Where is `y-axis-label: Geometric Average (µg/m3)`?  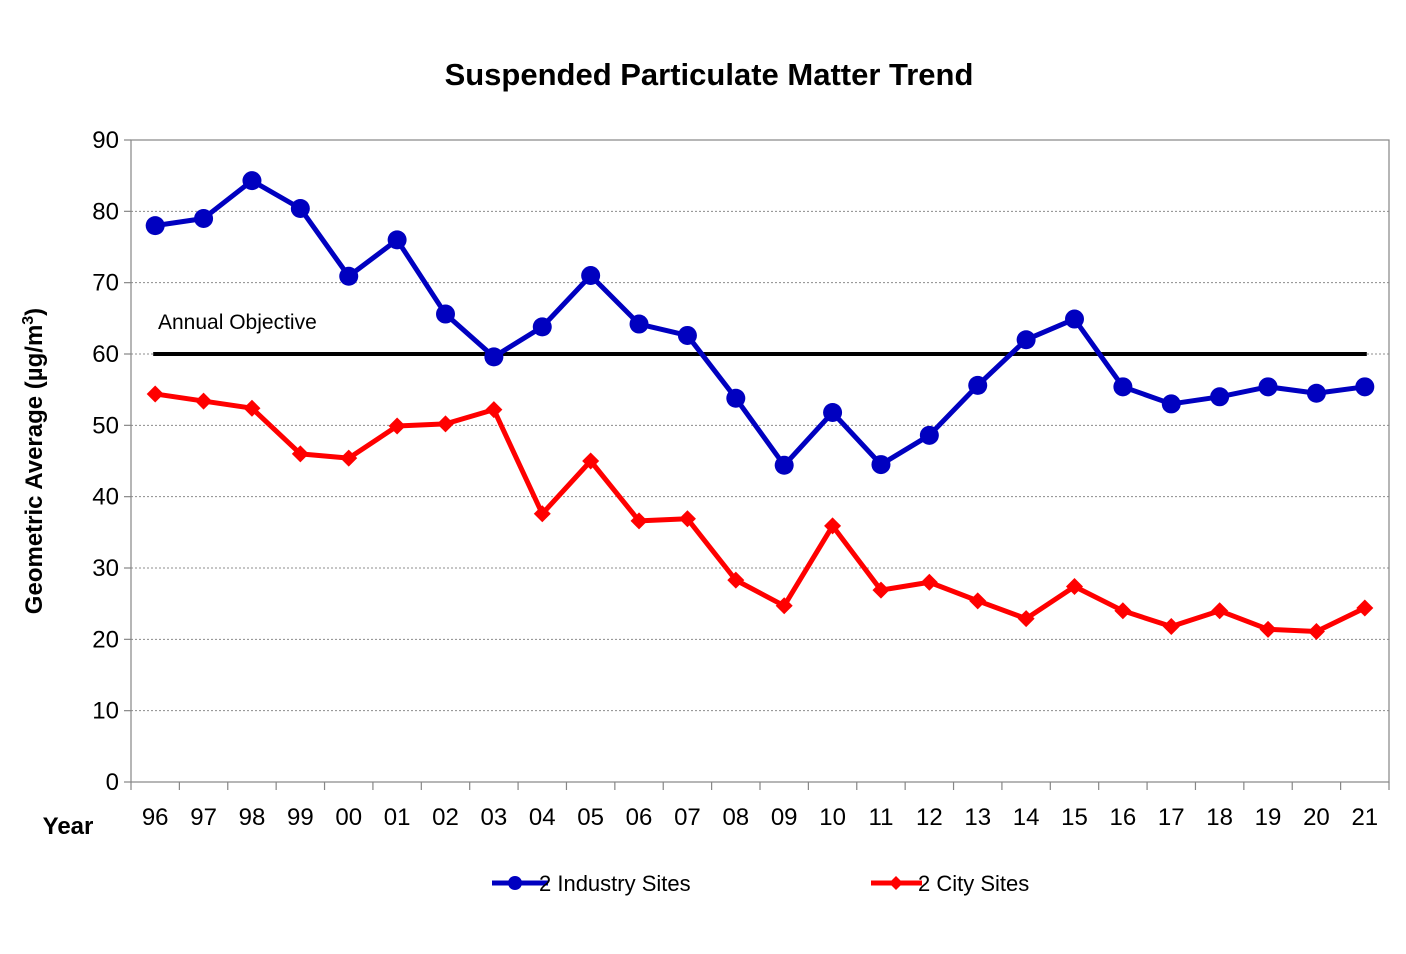 y-axis-label: Geometric Average (µg/m3) is located at coordinates (34, 461).